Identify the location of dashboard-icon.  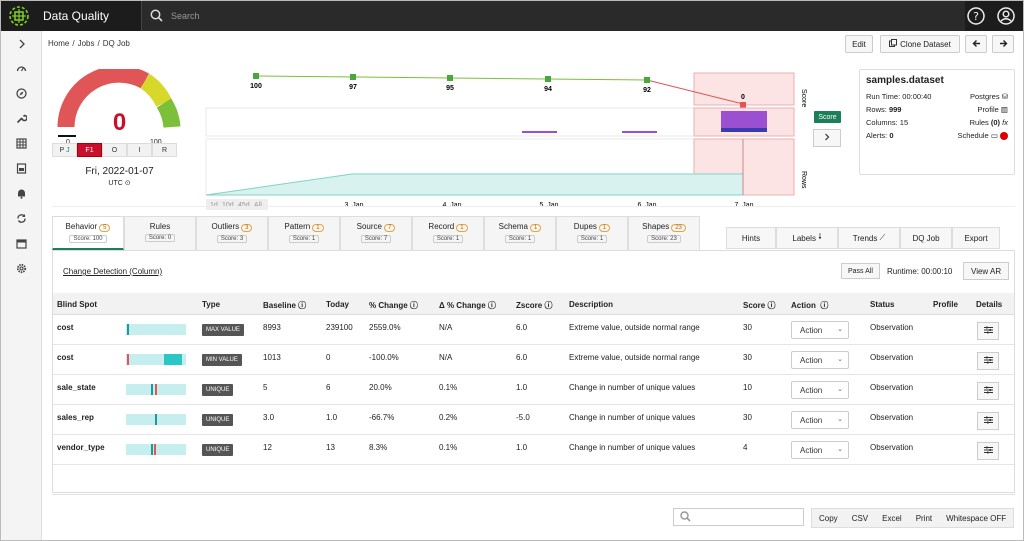
(21, 68).